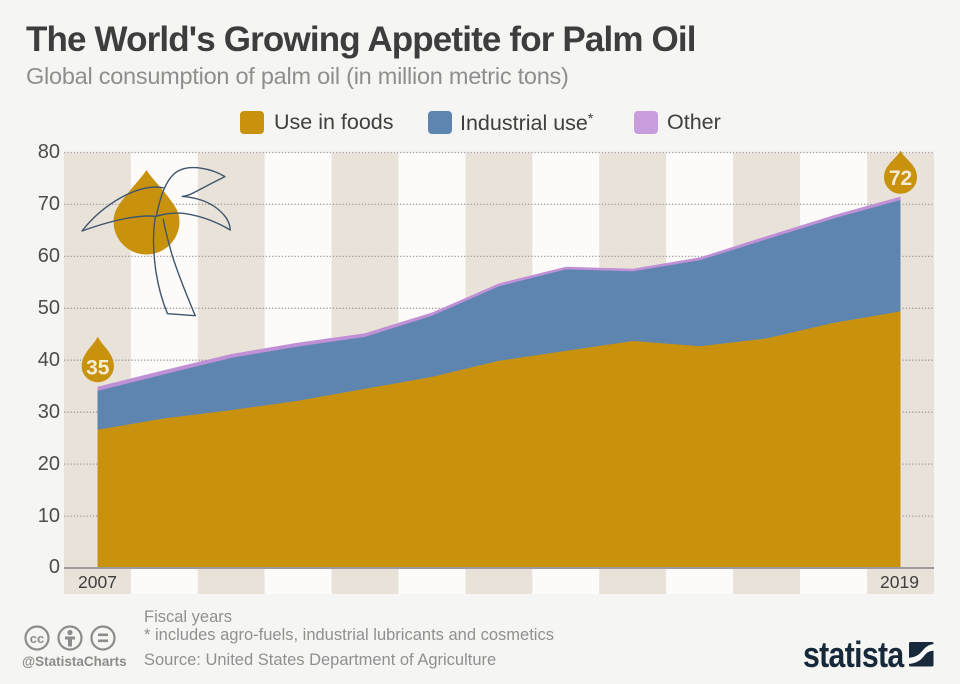  I want to click on svg-text: cc, so click(37, 638).